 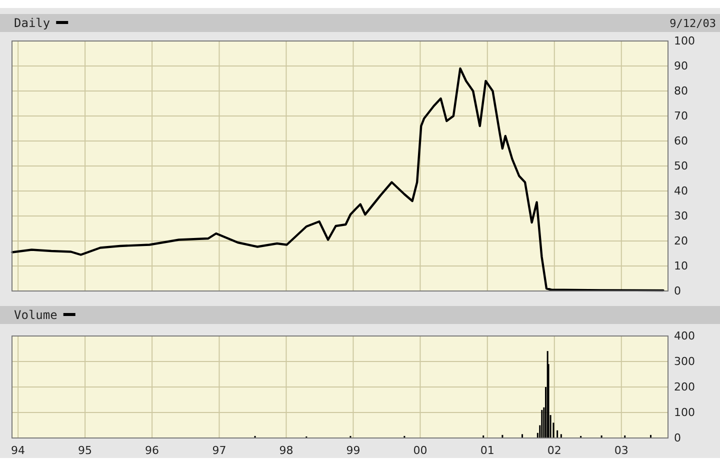 What do you see at coordinates (681, 141) in the screenshot?
I see `y-tick-label: 60` at bounding box center [681, 141].